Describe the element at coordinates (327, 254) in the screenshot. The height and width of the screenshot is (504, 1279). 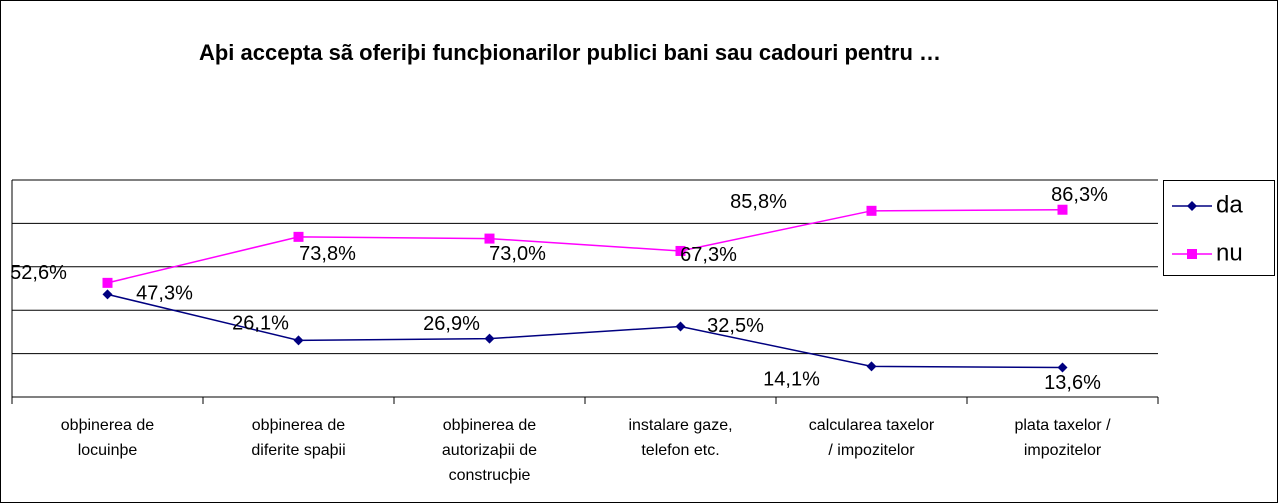
I see `data-label: 73,8%` at that location.